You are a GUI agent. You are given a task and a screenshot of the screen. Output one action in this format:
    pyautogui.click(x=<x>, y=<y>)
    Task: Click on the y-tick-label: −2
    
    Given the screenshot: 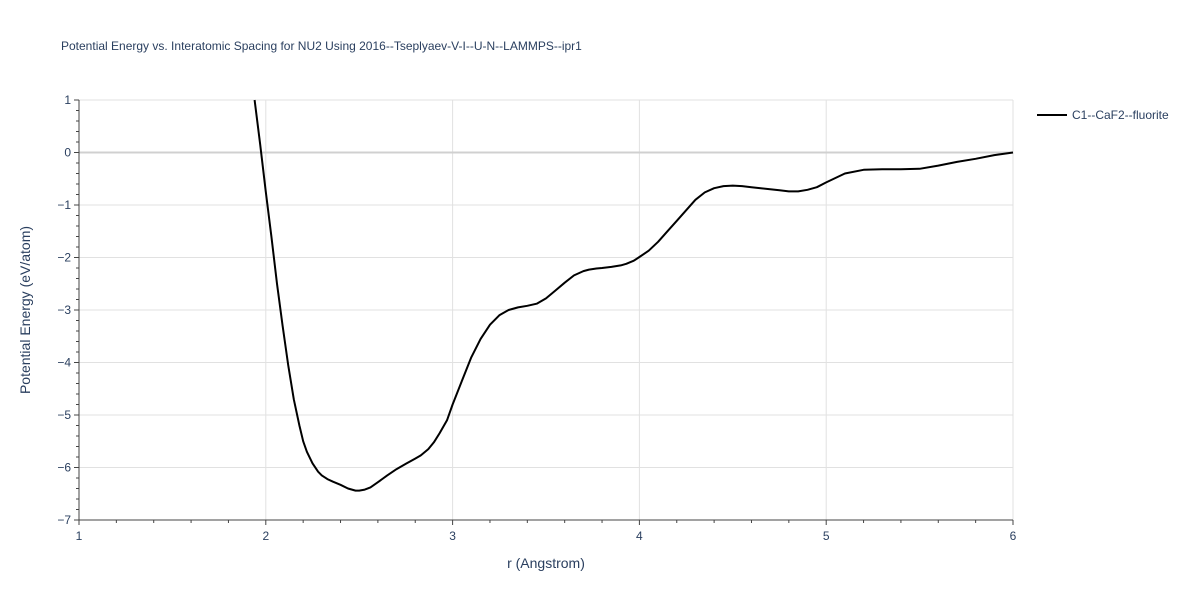 What is the action you would take?
    pyautogui.click(x=64, y=258)
    